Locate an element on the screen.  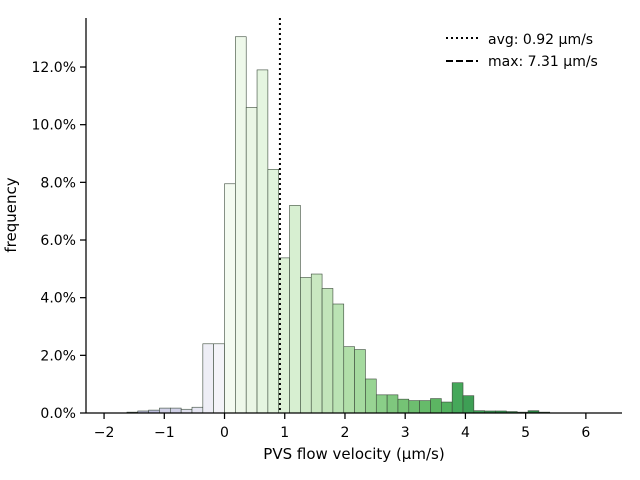
y-tick-label: 4.0% is located at coordinates (58, 299).